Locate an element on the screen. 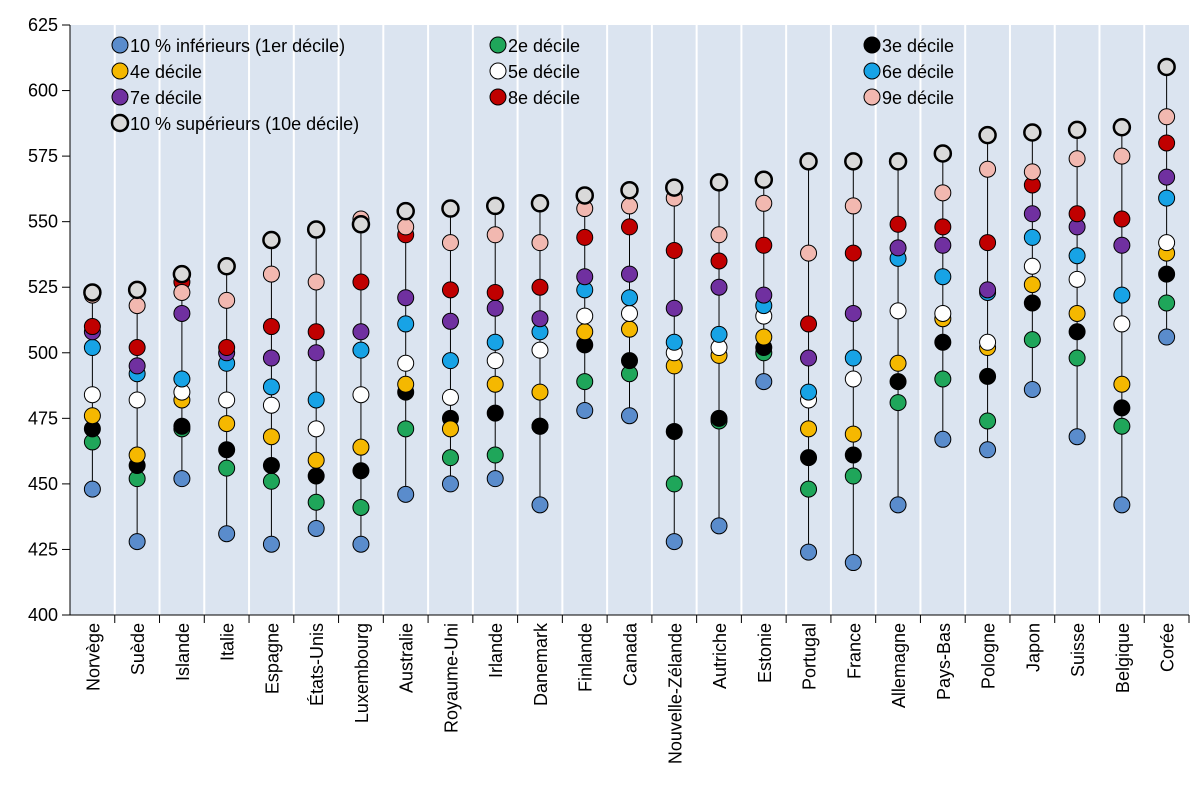 The image size is (1191, 798). legend-label: 5e décile is located at coordinates (544, 72).